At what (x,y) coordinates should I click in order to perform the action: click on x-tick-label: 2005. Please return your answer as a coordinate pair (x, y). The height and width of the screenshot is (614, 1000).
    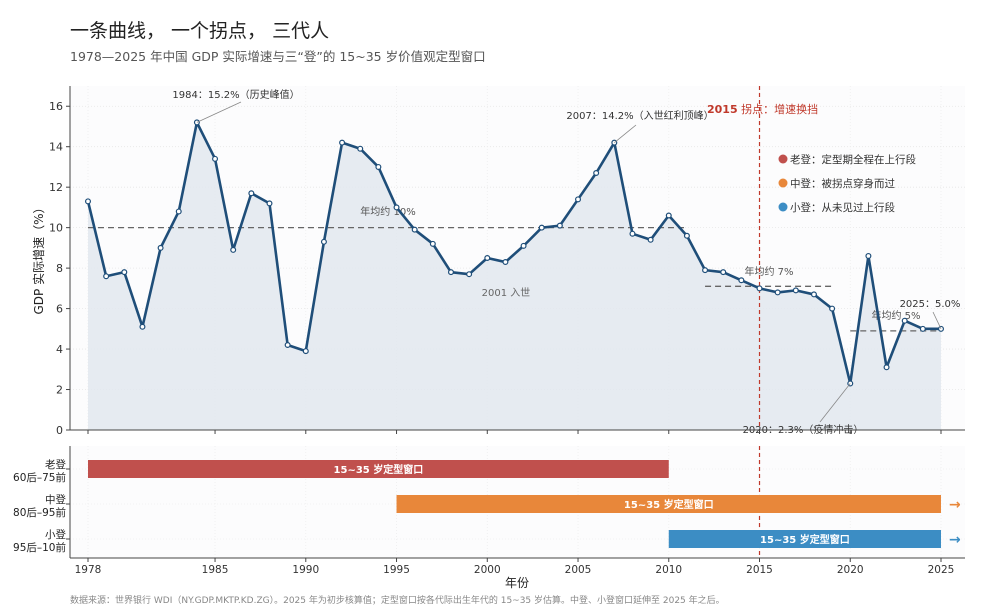
    Looking at the image, I should click on (578, 570).